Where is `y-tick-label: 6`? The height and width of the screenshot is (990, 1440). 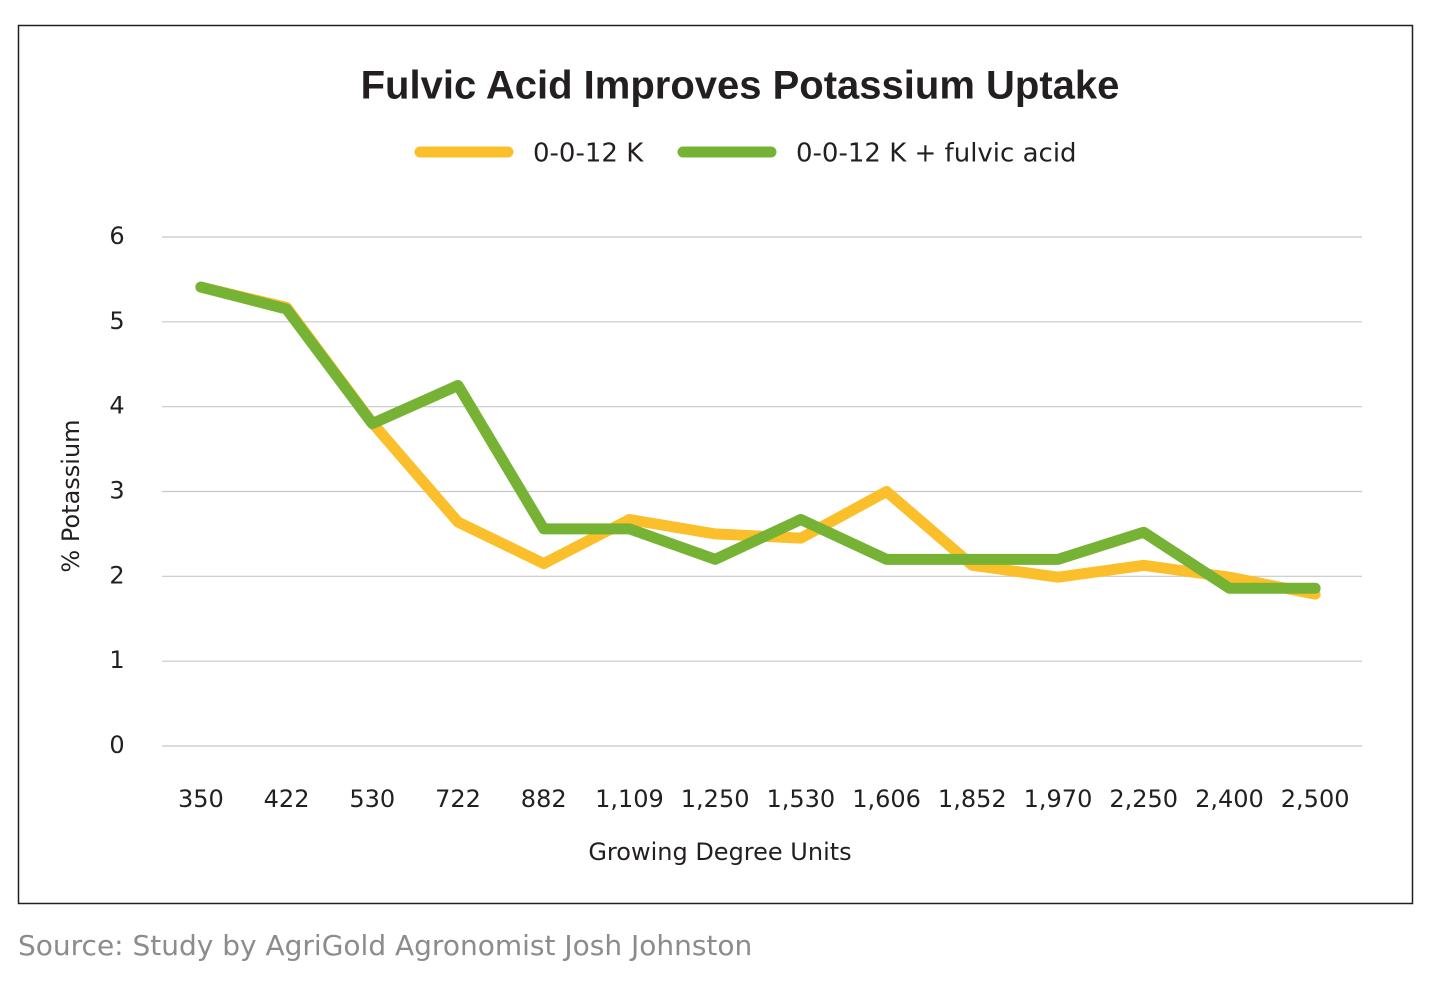 y-tick-label: 6 is located at coordinates (116, 236).